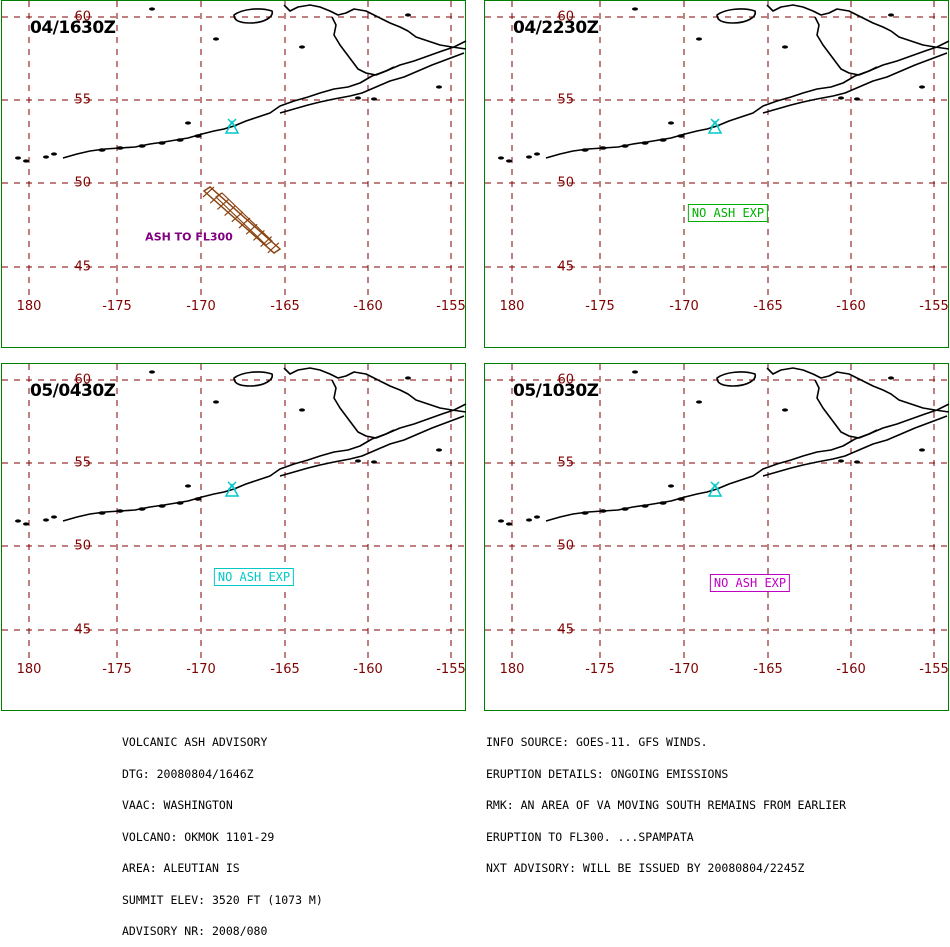 The width and height of the screenshot is (950, 947). What do you see at coordinates (242, 220) in the screenshot?
I see `ash-area` at bounding box center [242, 220].